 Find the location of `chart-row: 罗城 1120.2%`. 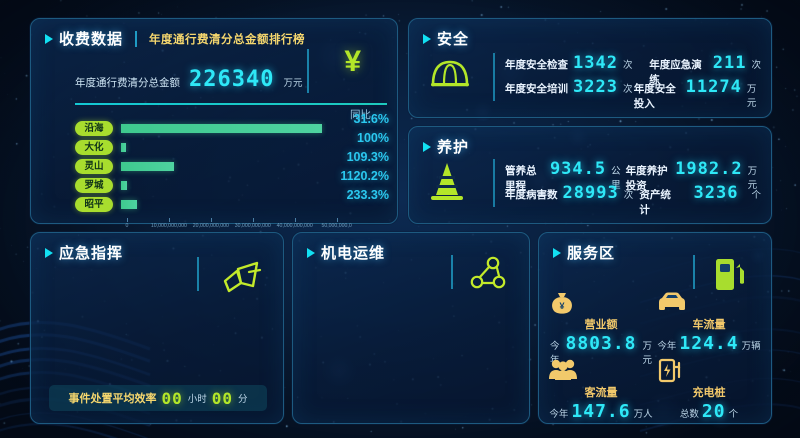

chart-row: 罗城 1120.2% is located at coordinates (232, 182).